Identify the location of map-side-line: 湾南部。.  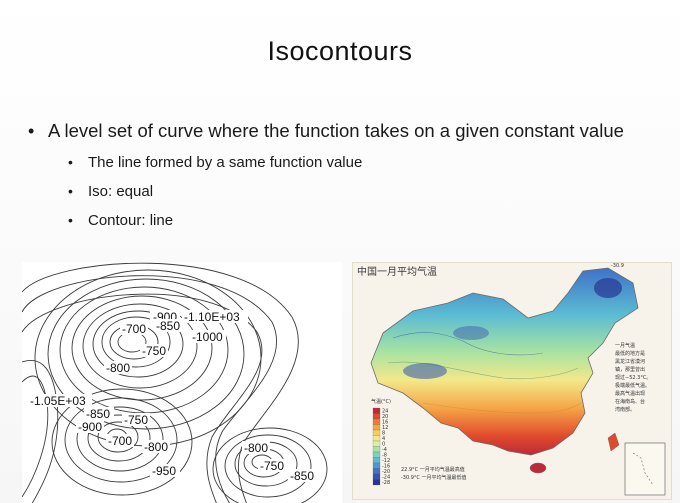
(625, 409).